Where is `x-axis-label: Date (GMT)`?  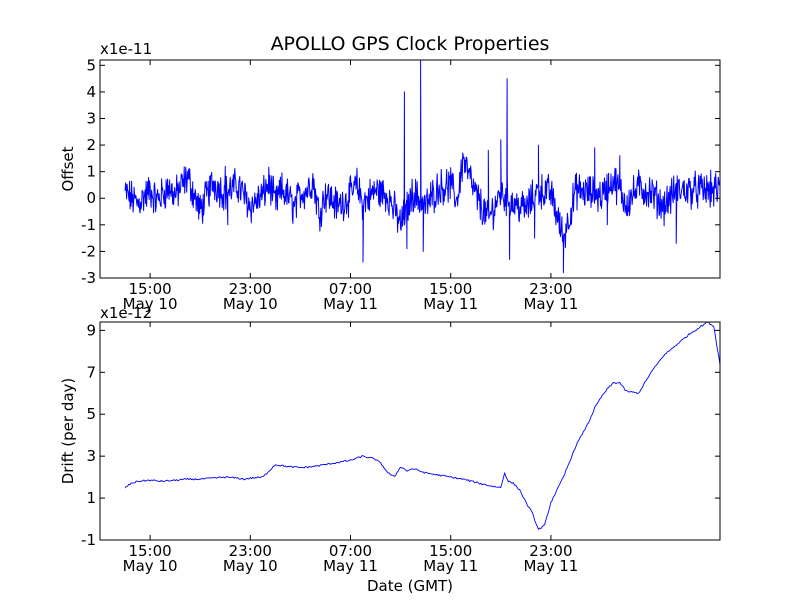 x-axis-label: Date (GMT) is located at coordinates (410, 586).